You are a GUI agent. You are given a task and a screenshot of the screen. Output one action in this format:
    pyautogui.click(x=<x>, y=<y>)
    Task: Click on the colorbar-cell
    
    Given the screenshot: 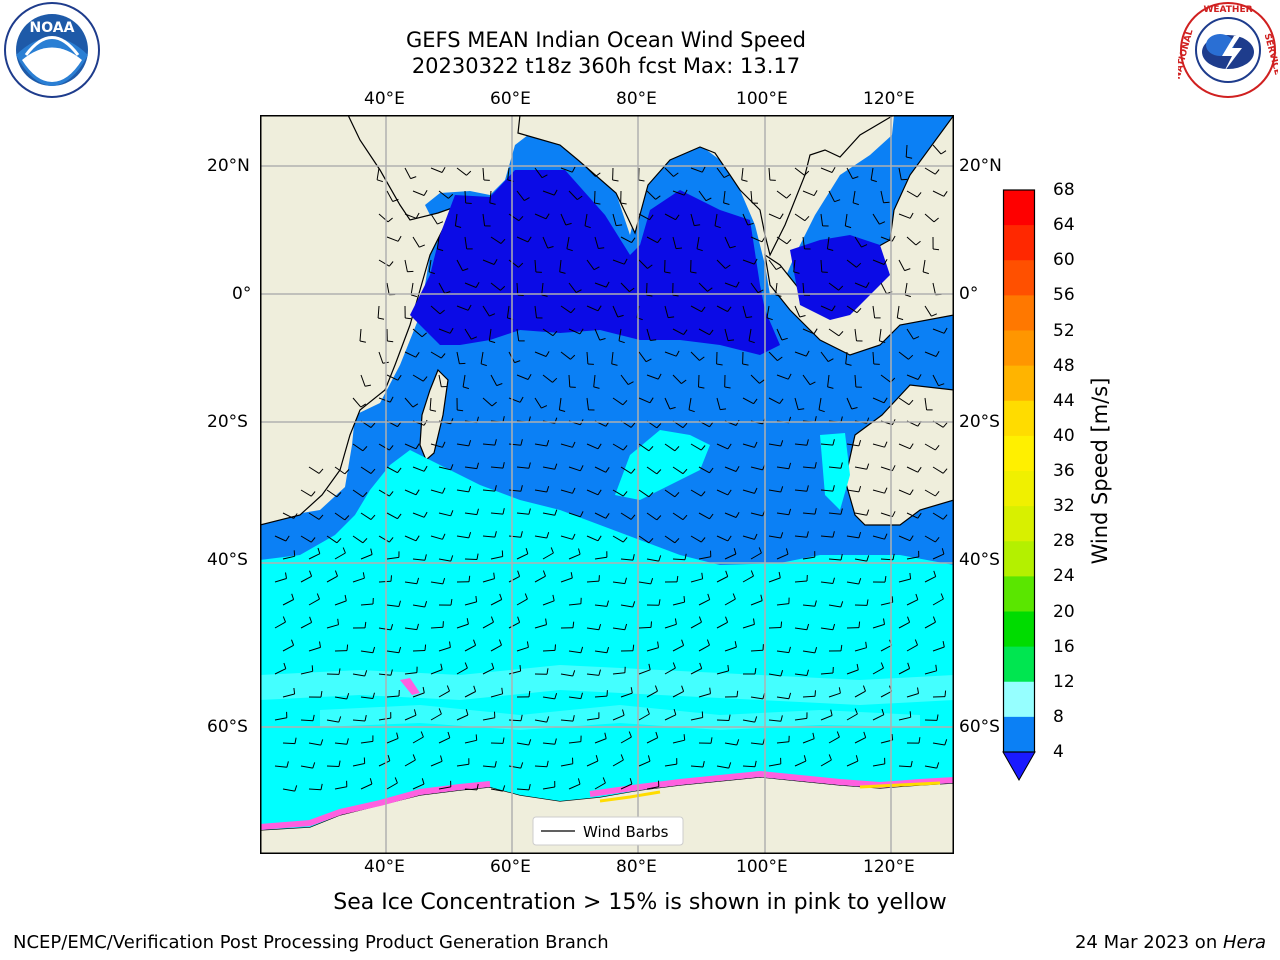 What is the action you would take?
    pyautogui.click(x=1019, y=383)
    